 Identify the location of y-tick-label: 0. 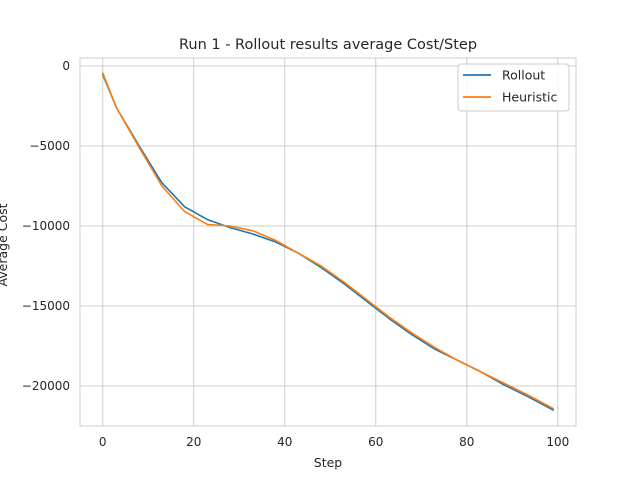
(66, 66).